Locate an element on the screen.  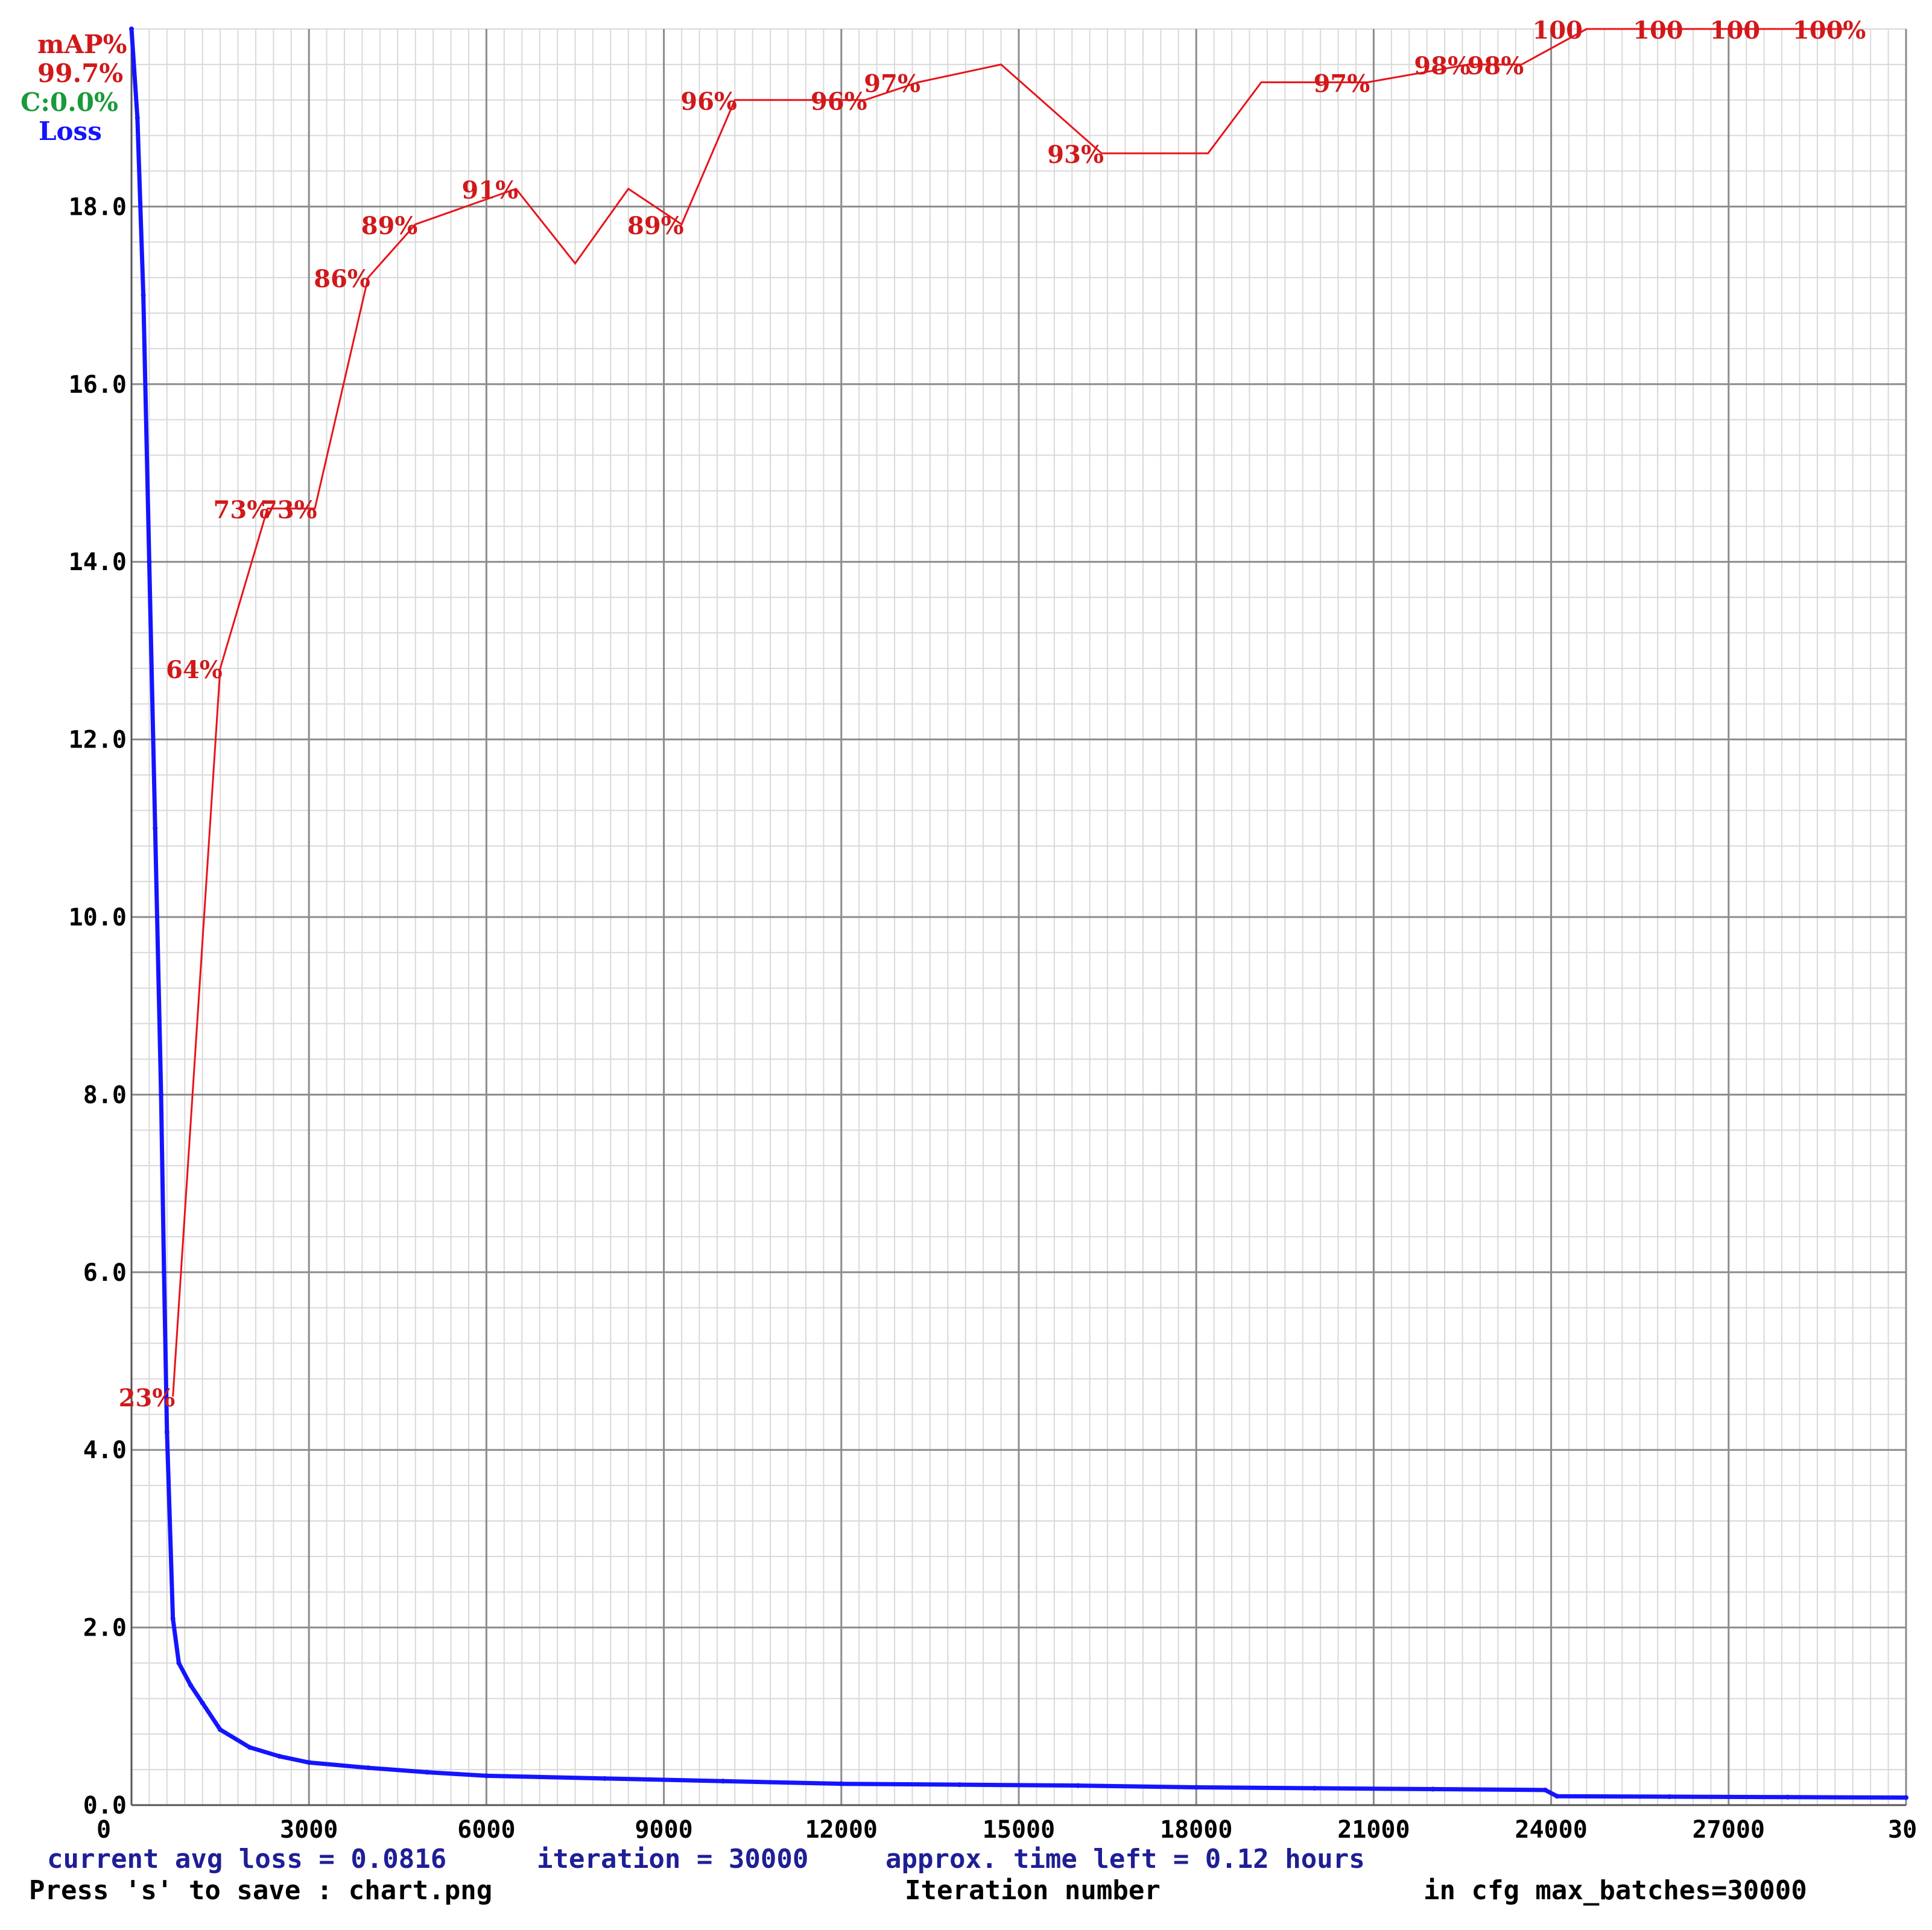
y-tick-label: 12.0 is located at coordinates (98, 740).